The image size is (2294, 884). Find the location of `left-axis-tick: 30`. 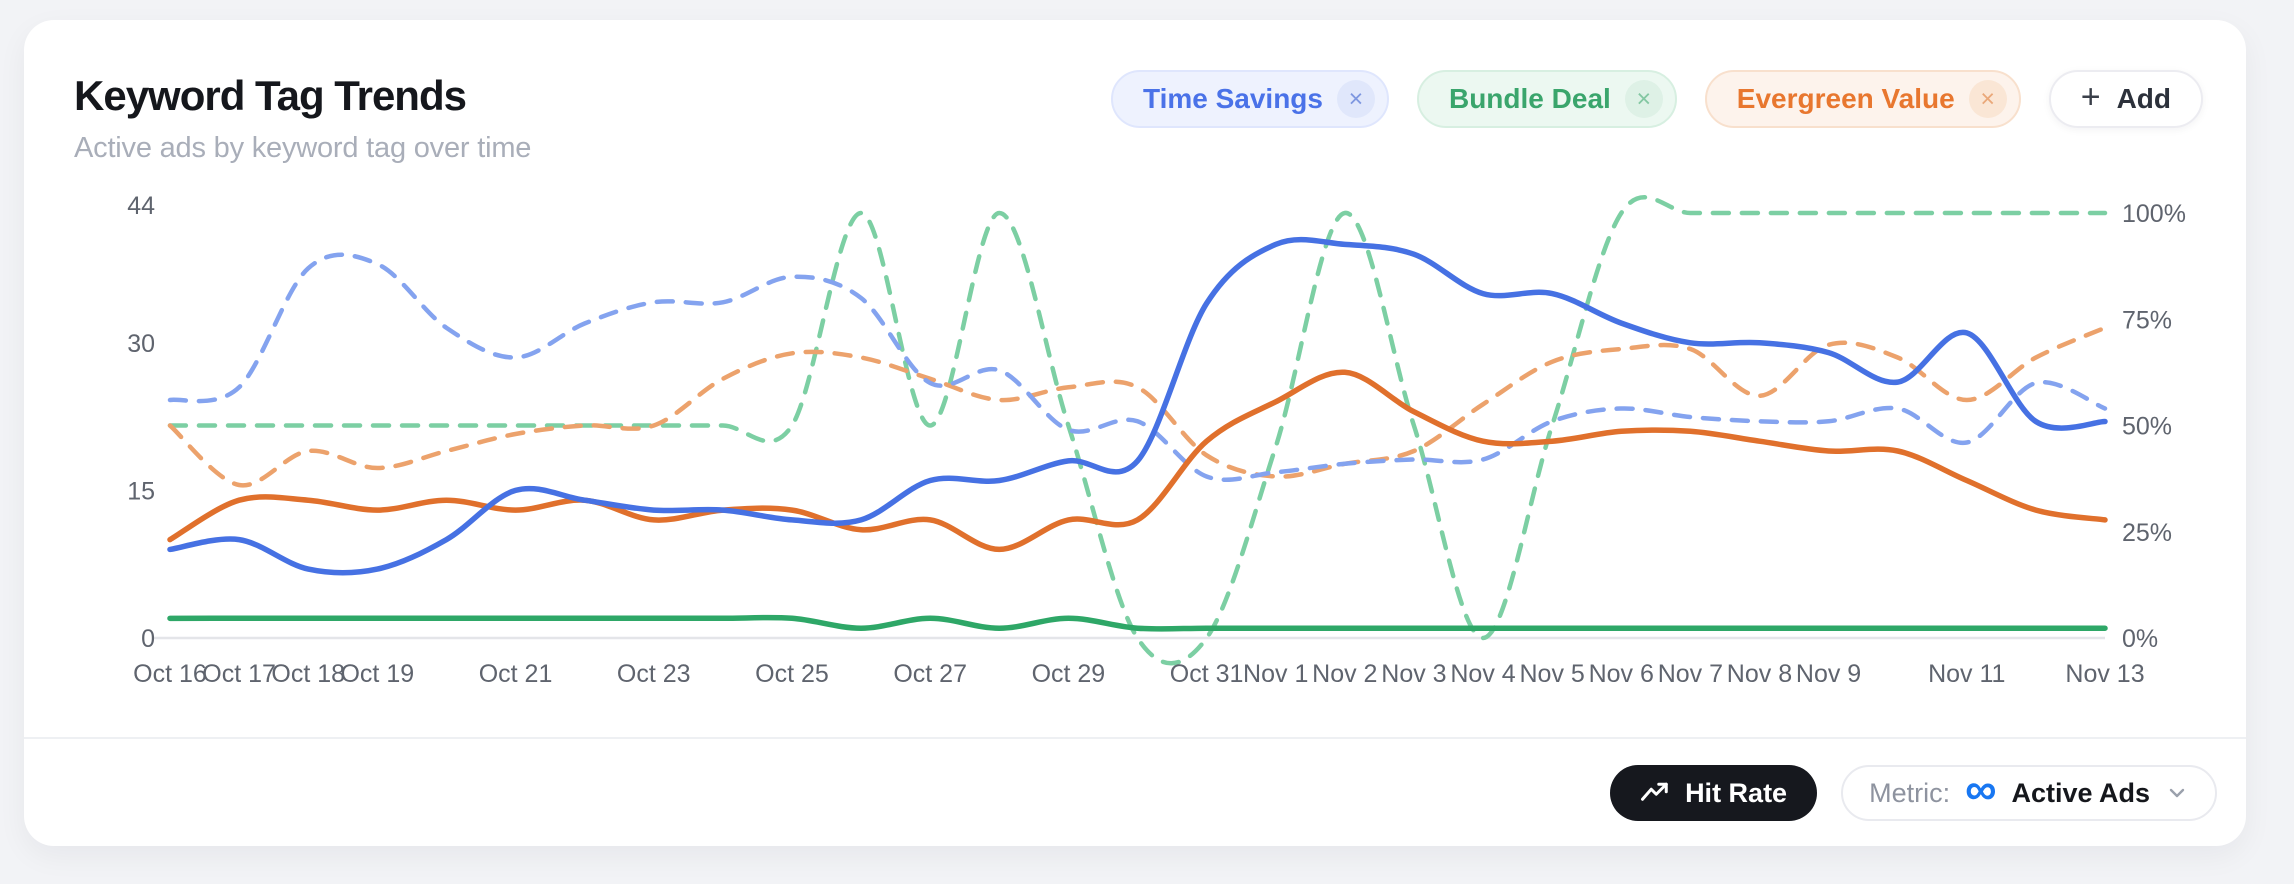

left-axis-tick: 30 is located at coordinates (141, 344).